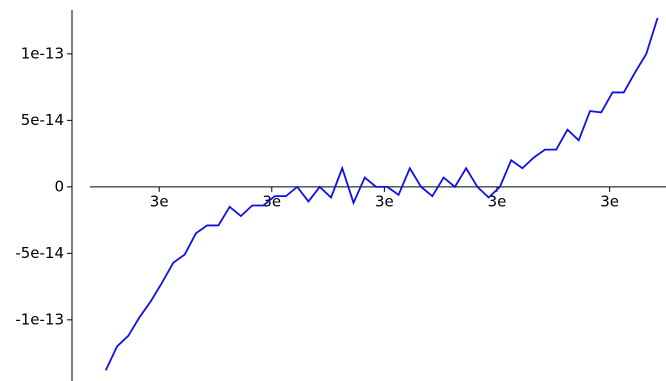 Image resolution: width=666 pixels, height=381 pixels. I want to click on y-tick-label: 1e-13, so click(42, 53).